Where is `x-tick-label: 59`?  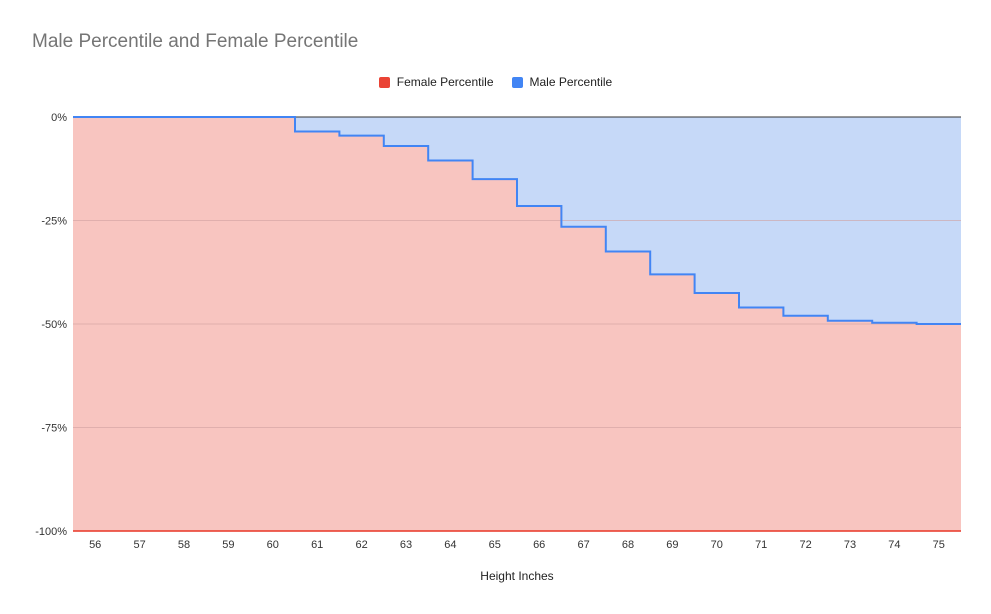
x-tick-label: 59 is located at coordinates (228, 545).